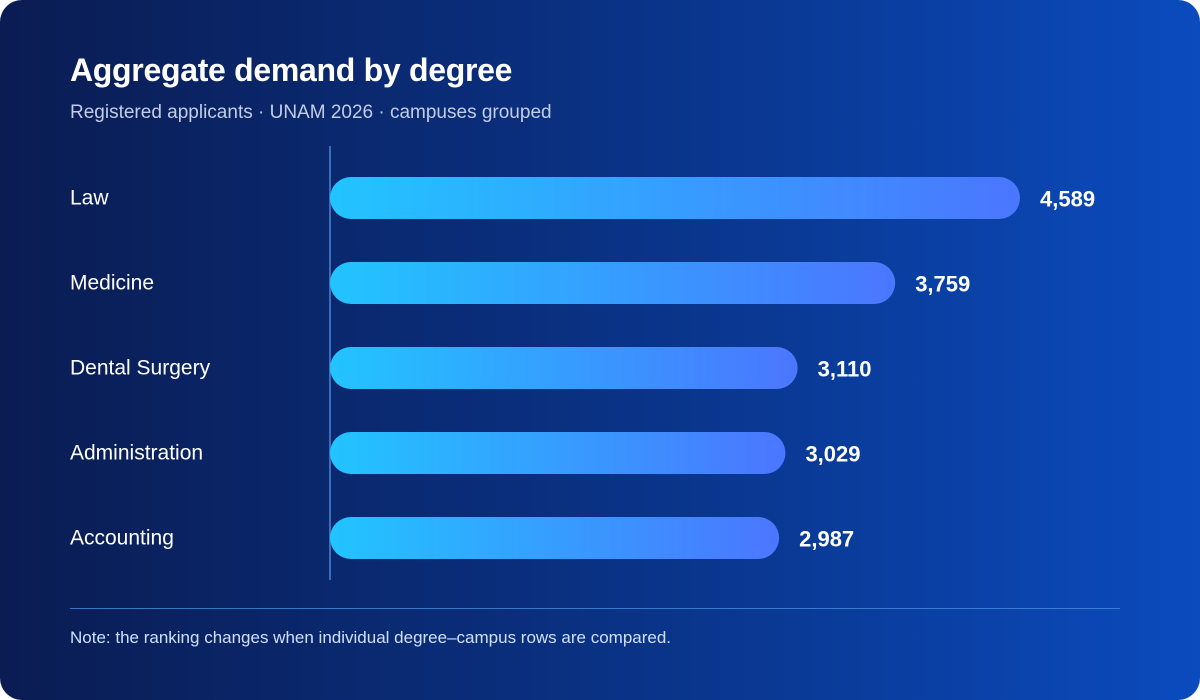  Describe the element at coordinates (122, 538) in the screenshot. I see `category-label: Accounting` at that location.